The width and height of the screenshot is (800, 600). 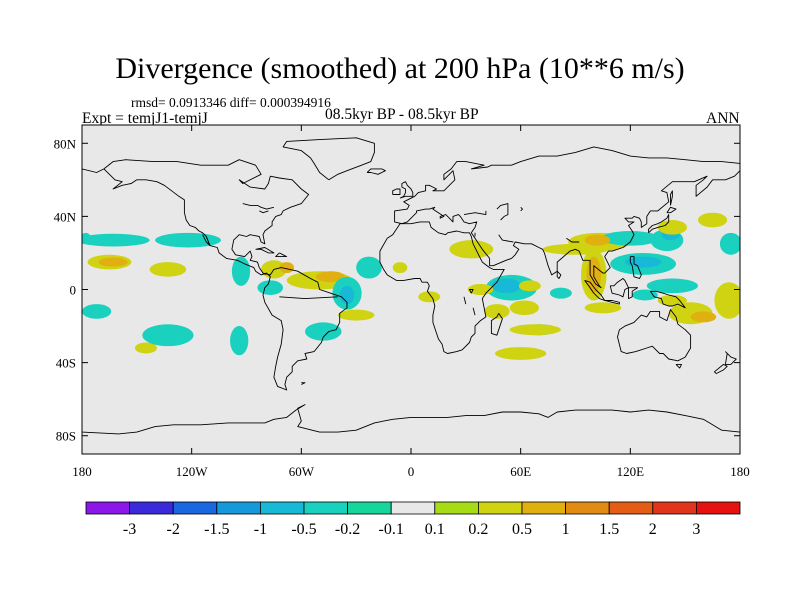 I want to click on colorbar-label: -1, so click(x=260, y=529).